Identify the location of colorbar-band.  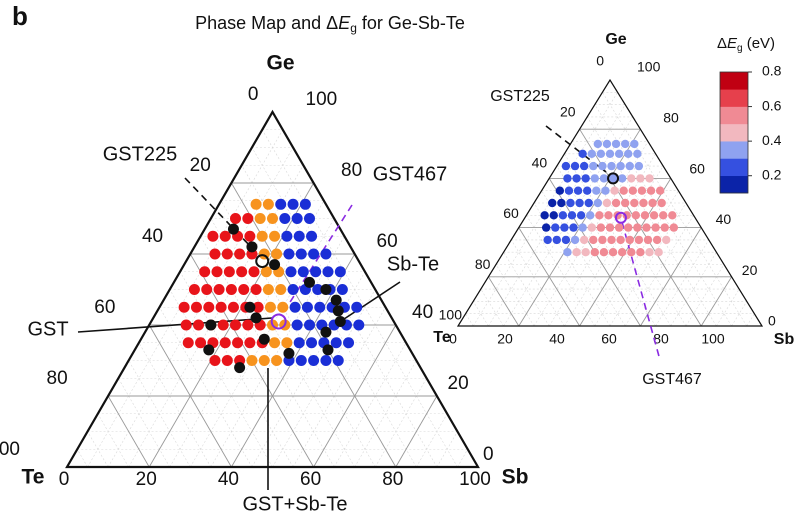
(734, 132).